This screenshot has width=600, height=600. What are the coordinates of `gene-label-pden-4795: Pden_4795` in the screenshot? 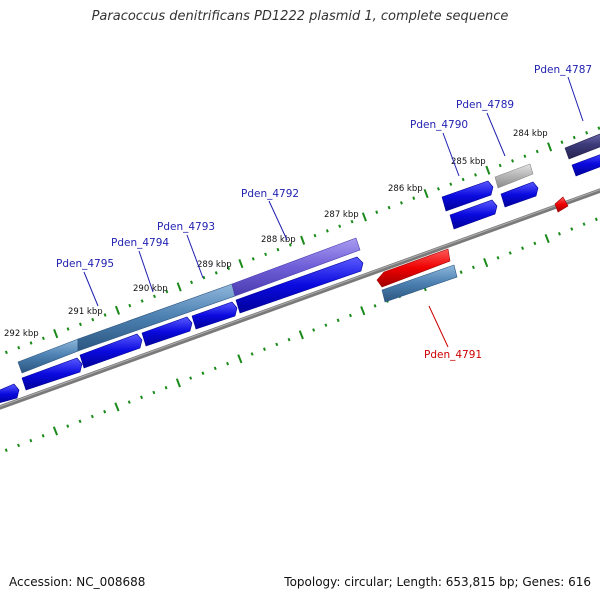 It's located at (85, 264).